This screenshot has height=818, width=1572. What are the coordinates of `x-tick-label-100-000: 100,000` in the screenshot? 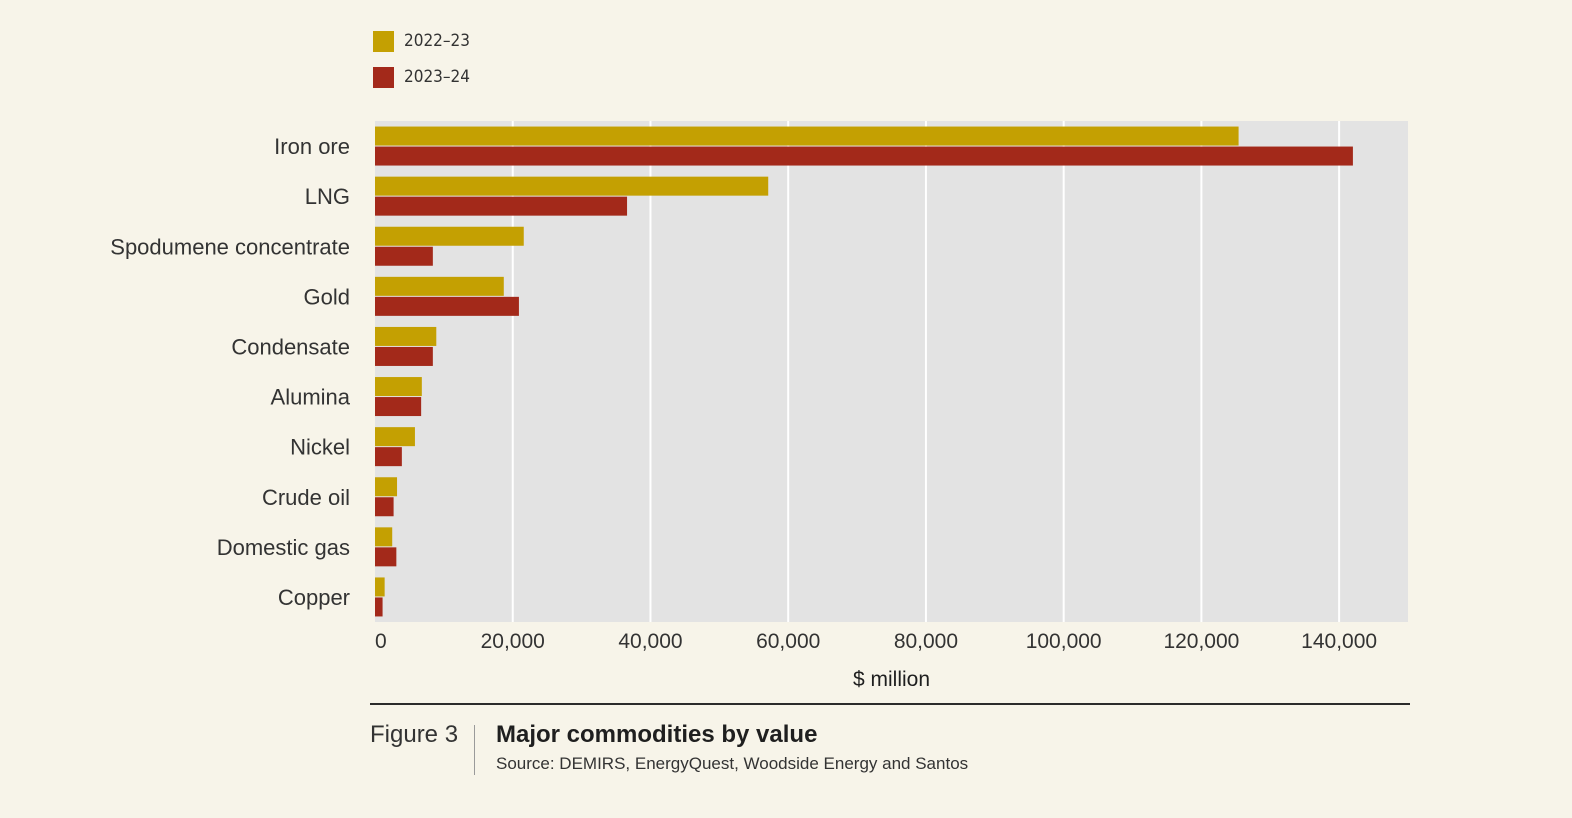 It's located at (1064, 641).